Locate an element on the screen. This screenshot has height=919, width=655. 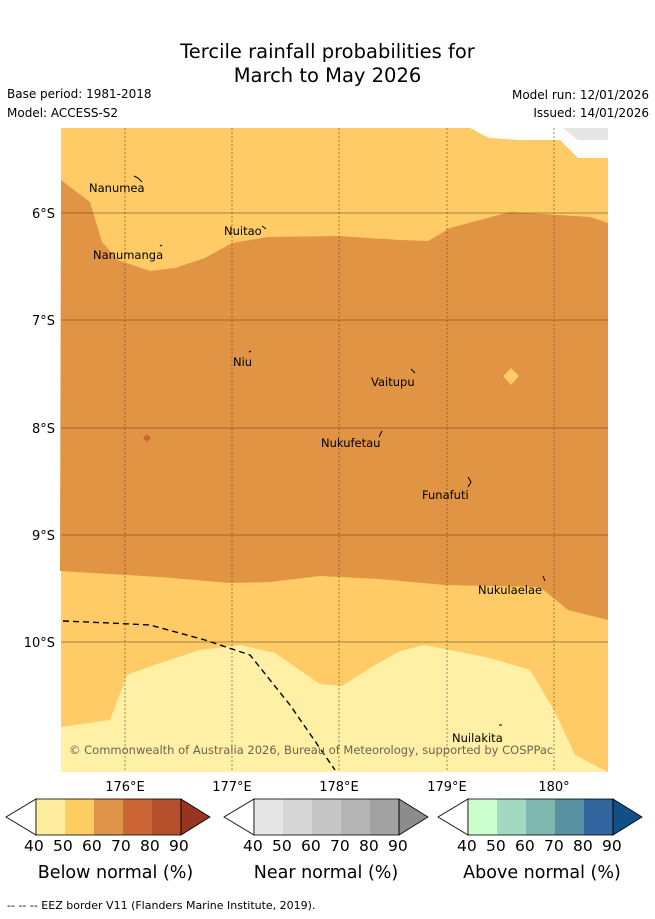
x-tick-label: 180° is located at coordinates (553, 787).